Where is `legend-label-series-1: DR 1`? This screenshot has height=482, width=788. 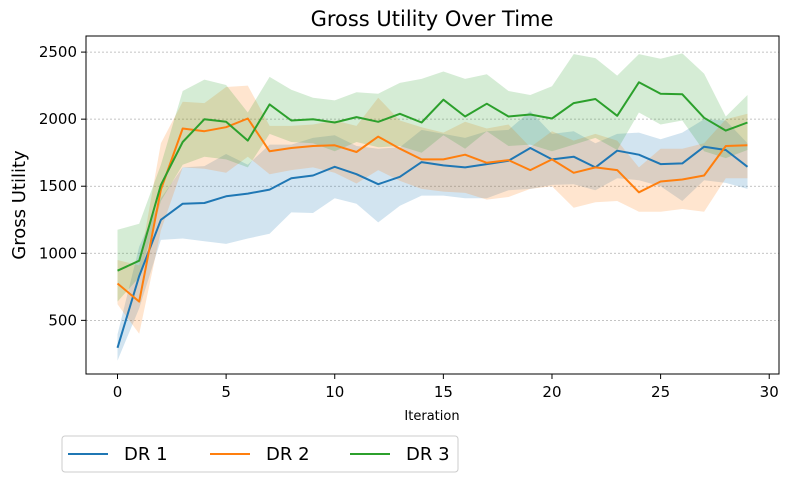 legend-label-series-1: DR 1 is located at coordinates (146, 454).